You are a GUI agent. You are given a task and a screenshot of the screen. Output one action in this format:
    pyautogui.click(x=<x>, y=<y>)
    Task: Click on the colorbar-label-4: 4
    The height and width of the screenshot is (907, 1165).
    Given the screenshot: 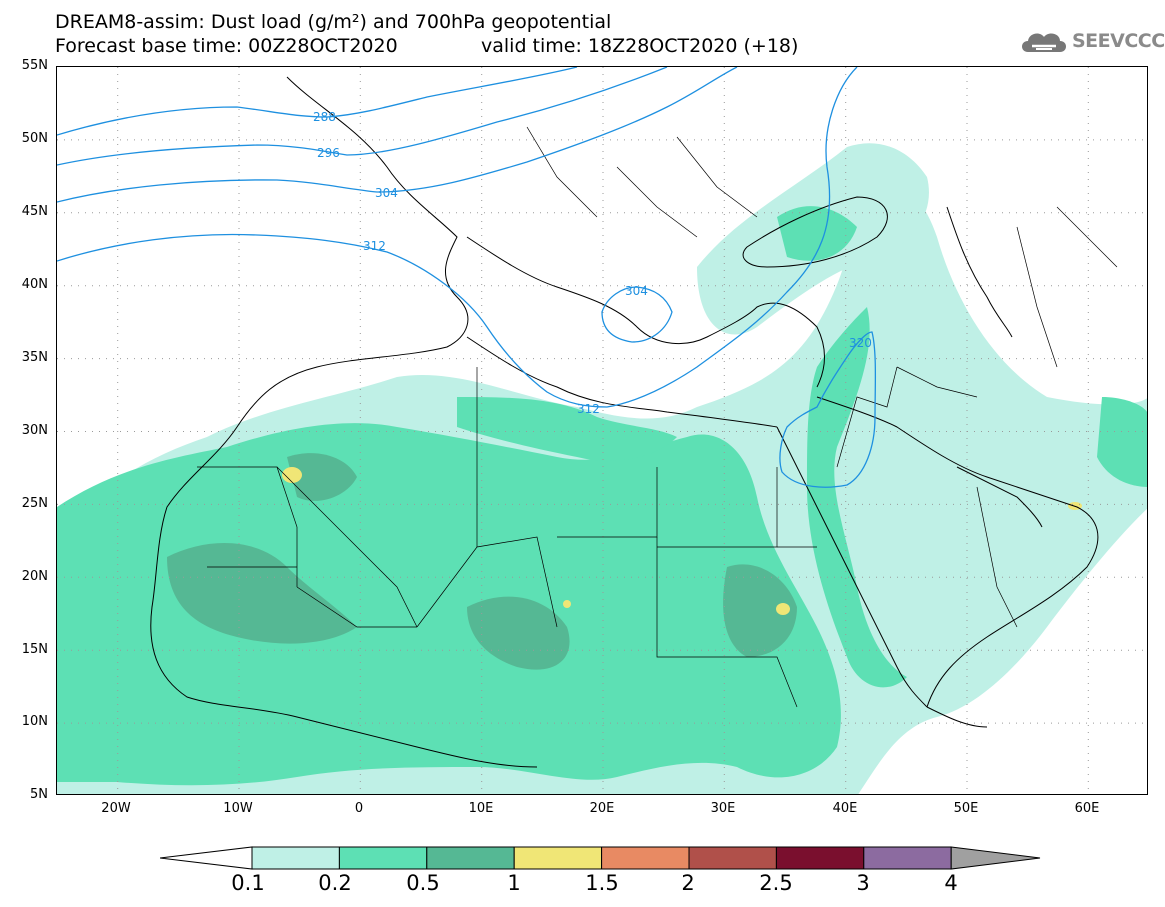 What is the action you would take?
    pyautogui.click(x=951, y=883)
    